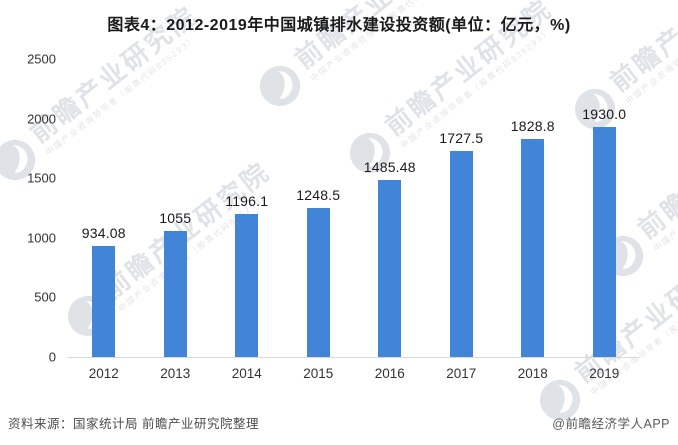  I want to click on bar-2018, so click(533, 248).